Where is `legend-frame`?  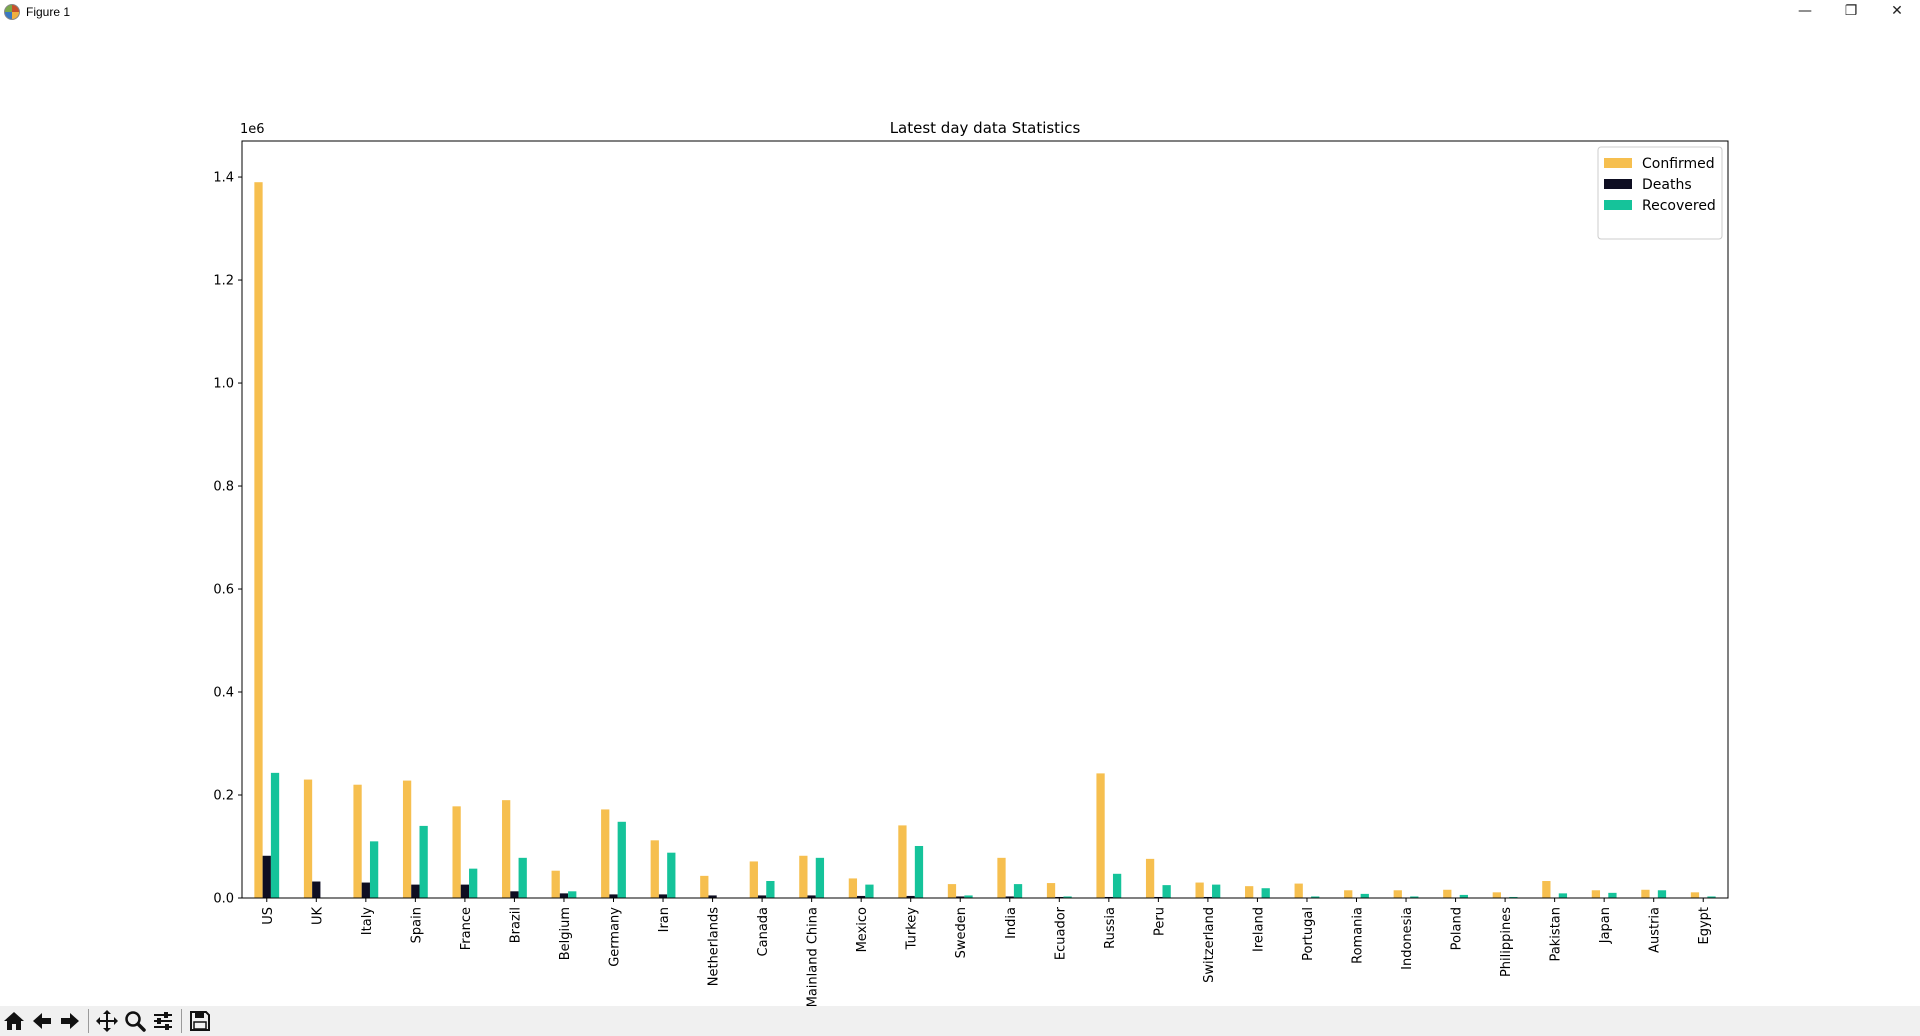
legend-frame is located at coordinates (1660, 193).